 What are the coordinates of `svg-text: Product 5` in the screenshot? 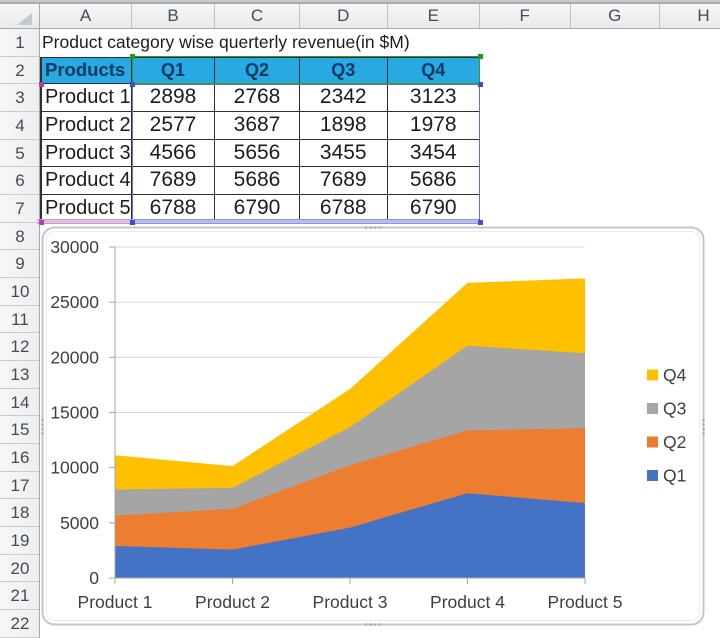 It's located at (585, 602).